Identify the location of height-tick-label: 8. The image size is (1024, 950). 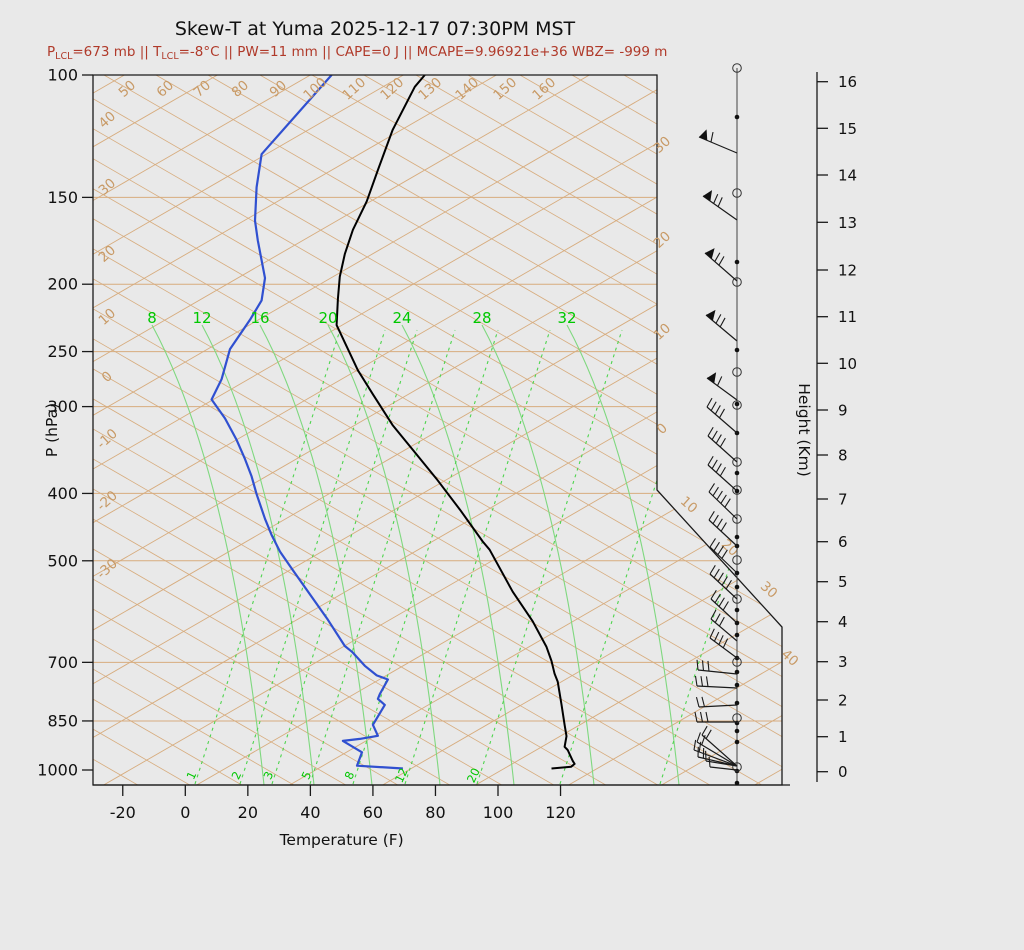
(843, 456).